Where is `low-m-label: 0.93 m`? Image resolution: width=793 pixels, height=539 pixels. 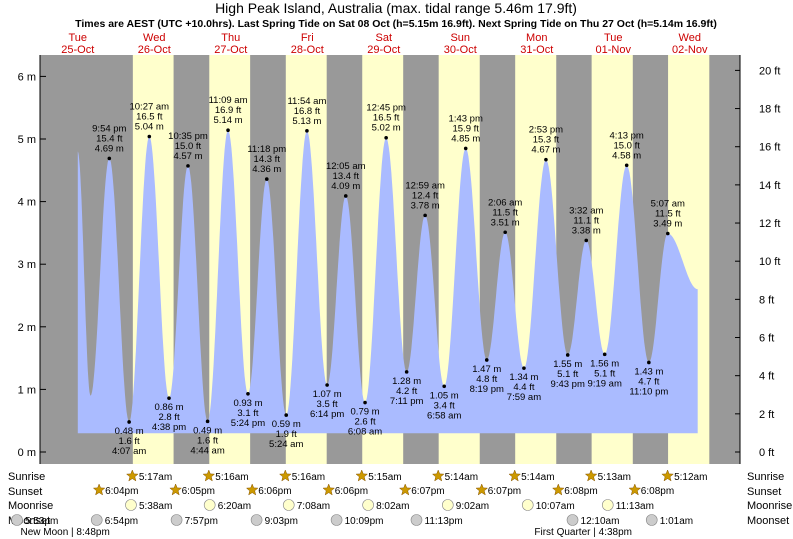
low-m-label: 0.93 m is located at coordinates (247, 403).